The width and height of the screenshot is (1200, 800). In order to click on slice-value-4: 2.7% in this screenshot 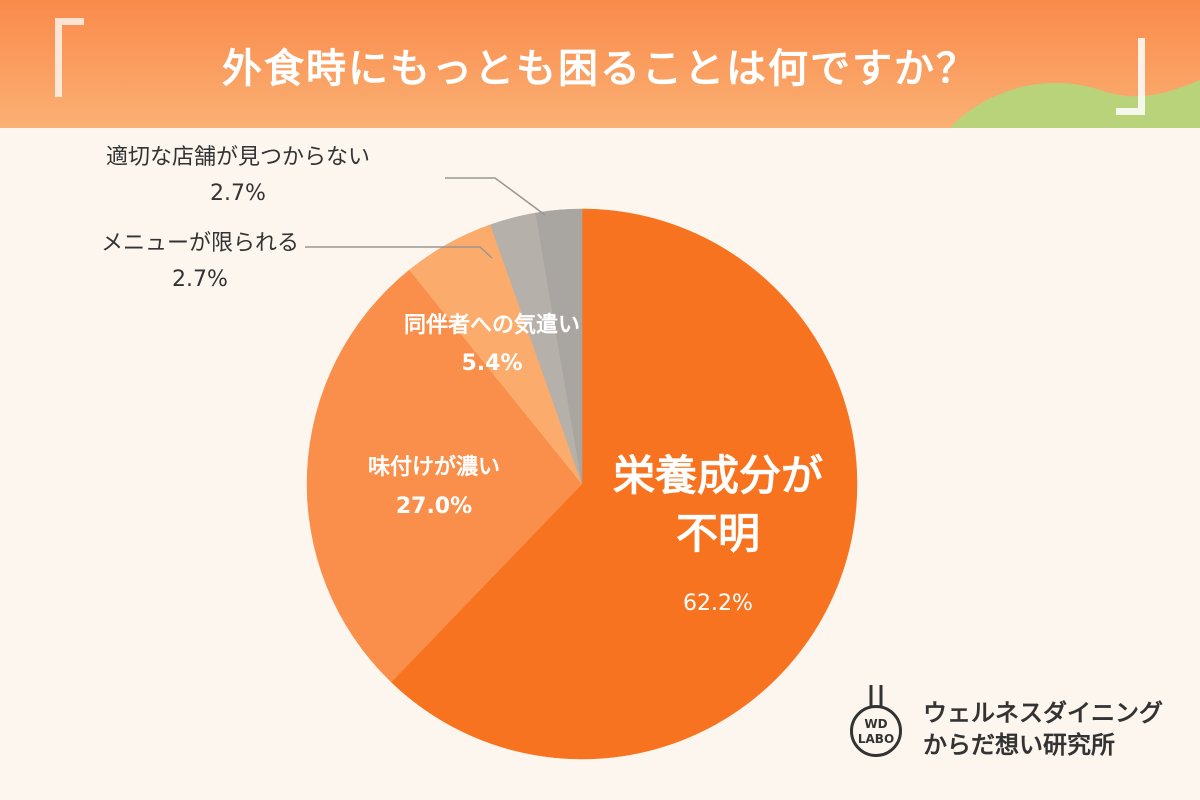, I will do `click(238, 193)`.